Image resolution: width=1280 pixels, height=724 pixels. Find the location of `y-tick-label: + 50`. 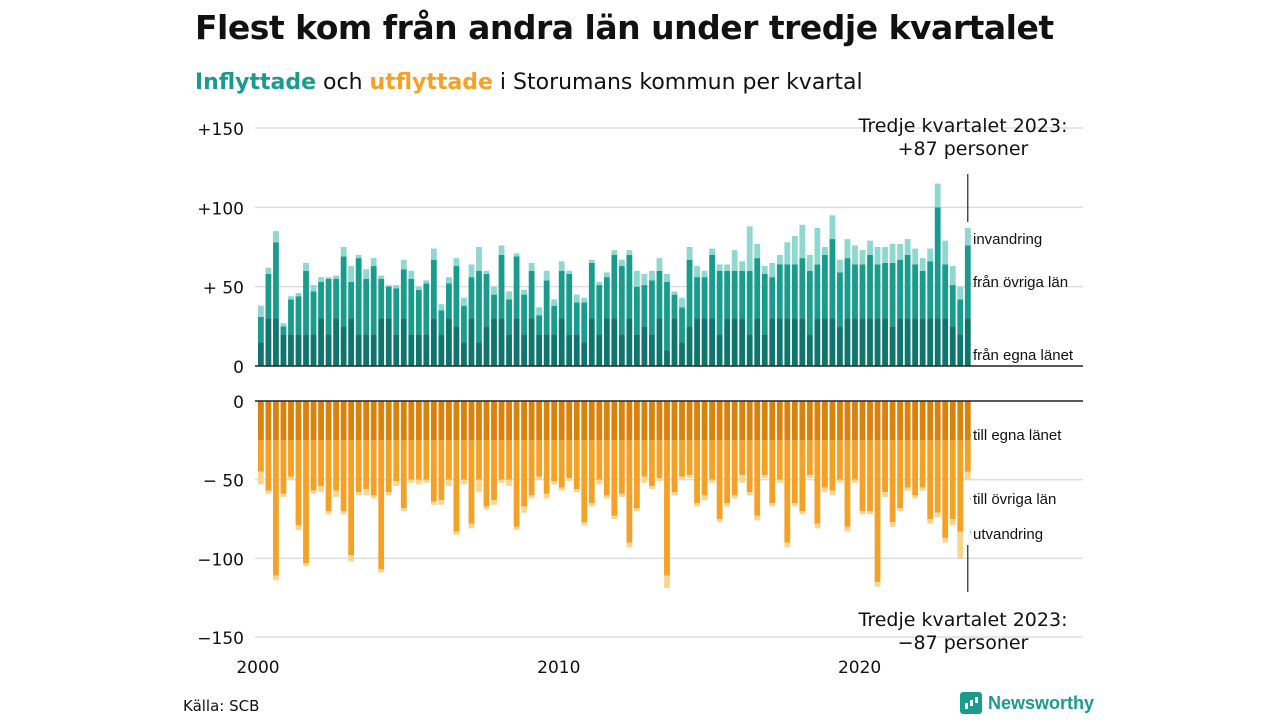

y-tick-label: + 50 is located at coordinates (223, 289).